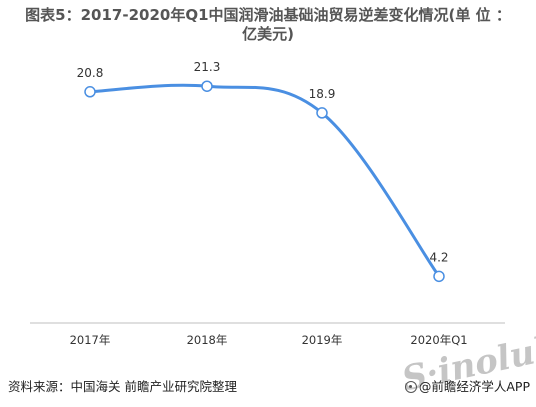  Describe the element at coordinates (268, 34) in the screenshot. I see `chart-title-line2: 亿美元)` at that location.